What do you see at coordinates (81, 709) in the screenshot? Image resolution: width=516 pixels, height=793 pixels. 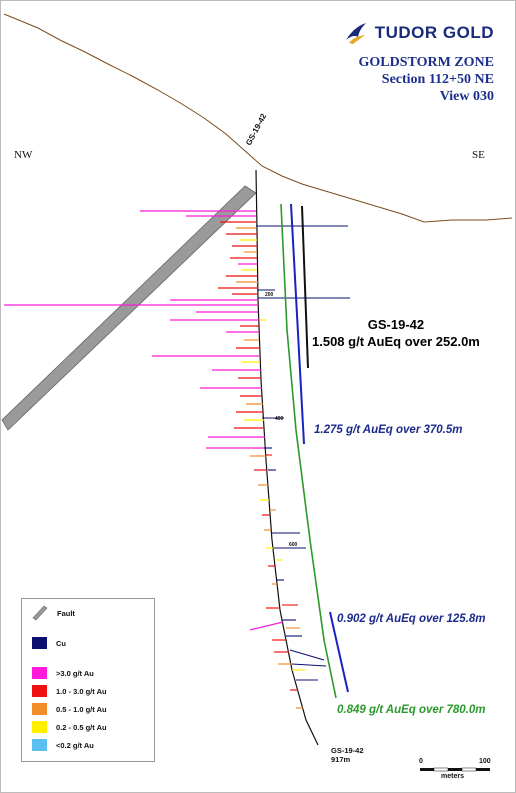 I see `legend-label-05-1: 0.5 - 1.0 g/t Au` at bounding box center [81, 709].